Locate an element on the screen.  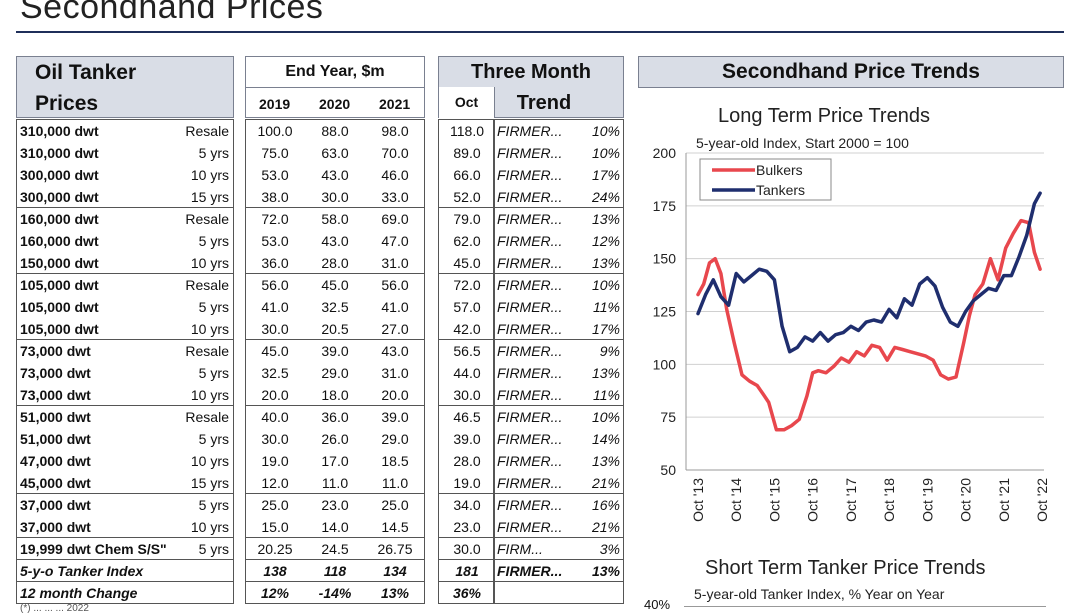
cell-name: 37,000 dwt is located at coordinates (55, 505).